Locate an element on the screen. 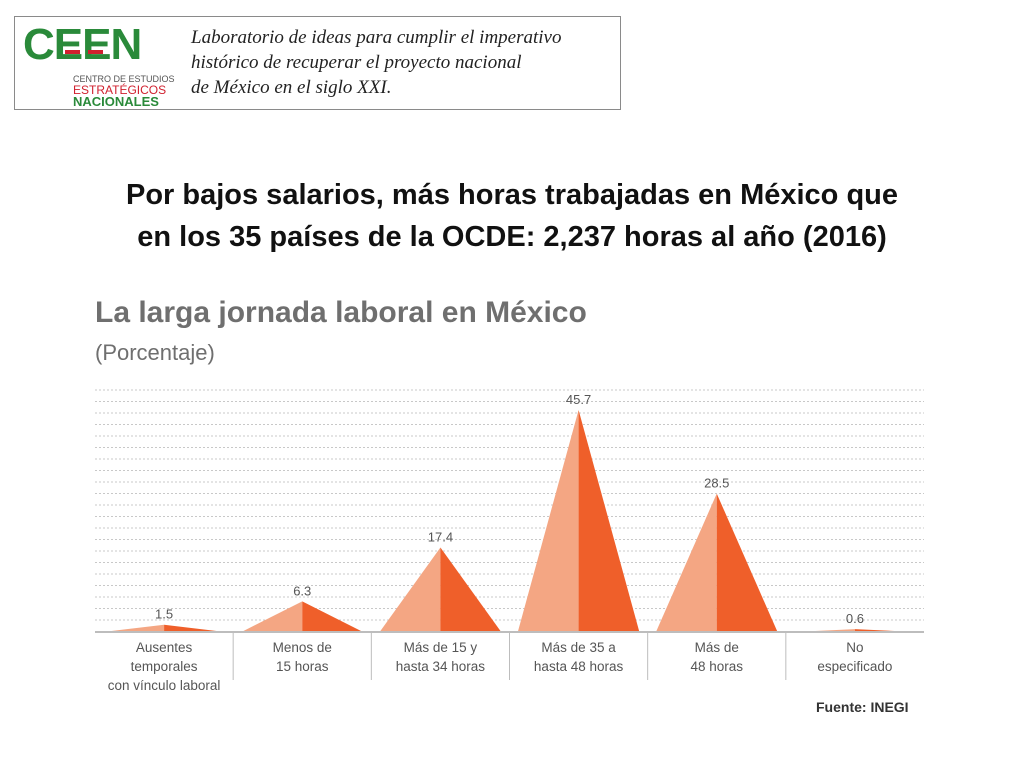 This screenshot has width=1024, height=768. logo-letters: CEEN is located at coordinates (82, 44).